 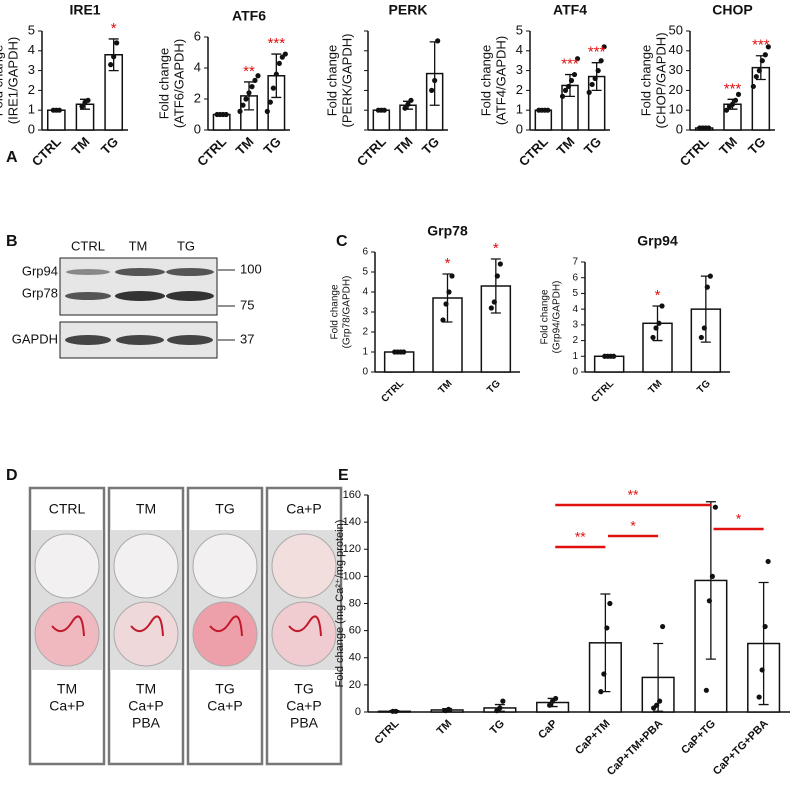 What do you see at coordinates (146, 509) in the screenshot?
I see `well-label: TM` at bounding box center [146, 509].